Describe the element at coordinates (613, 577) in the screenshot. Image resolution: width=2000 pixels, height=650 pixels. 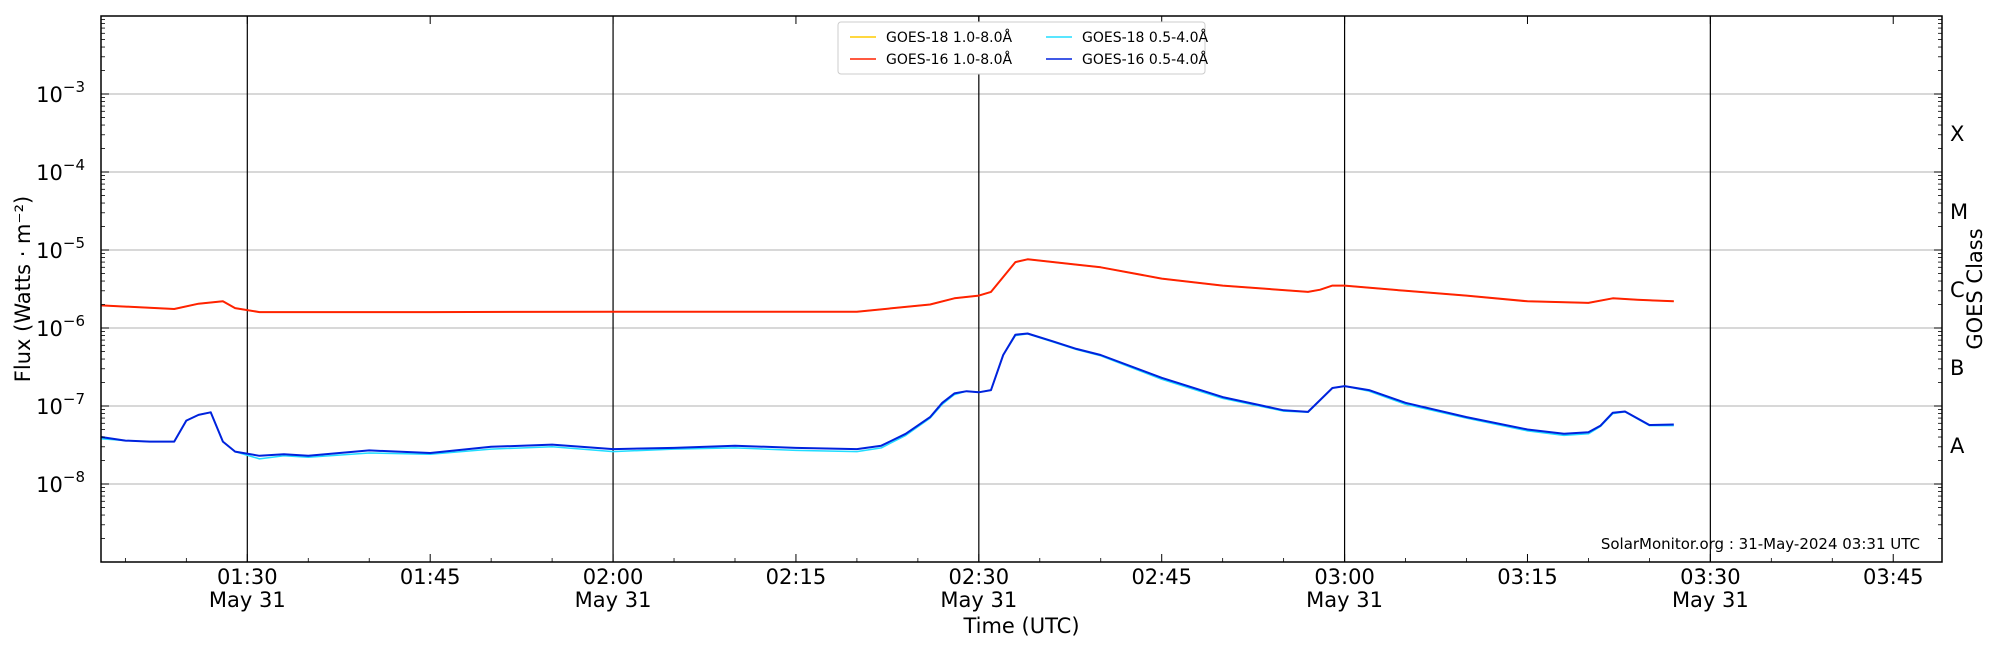
I see `x-tick-label: 02:00` at that location.